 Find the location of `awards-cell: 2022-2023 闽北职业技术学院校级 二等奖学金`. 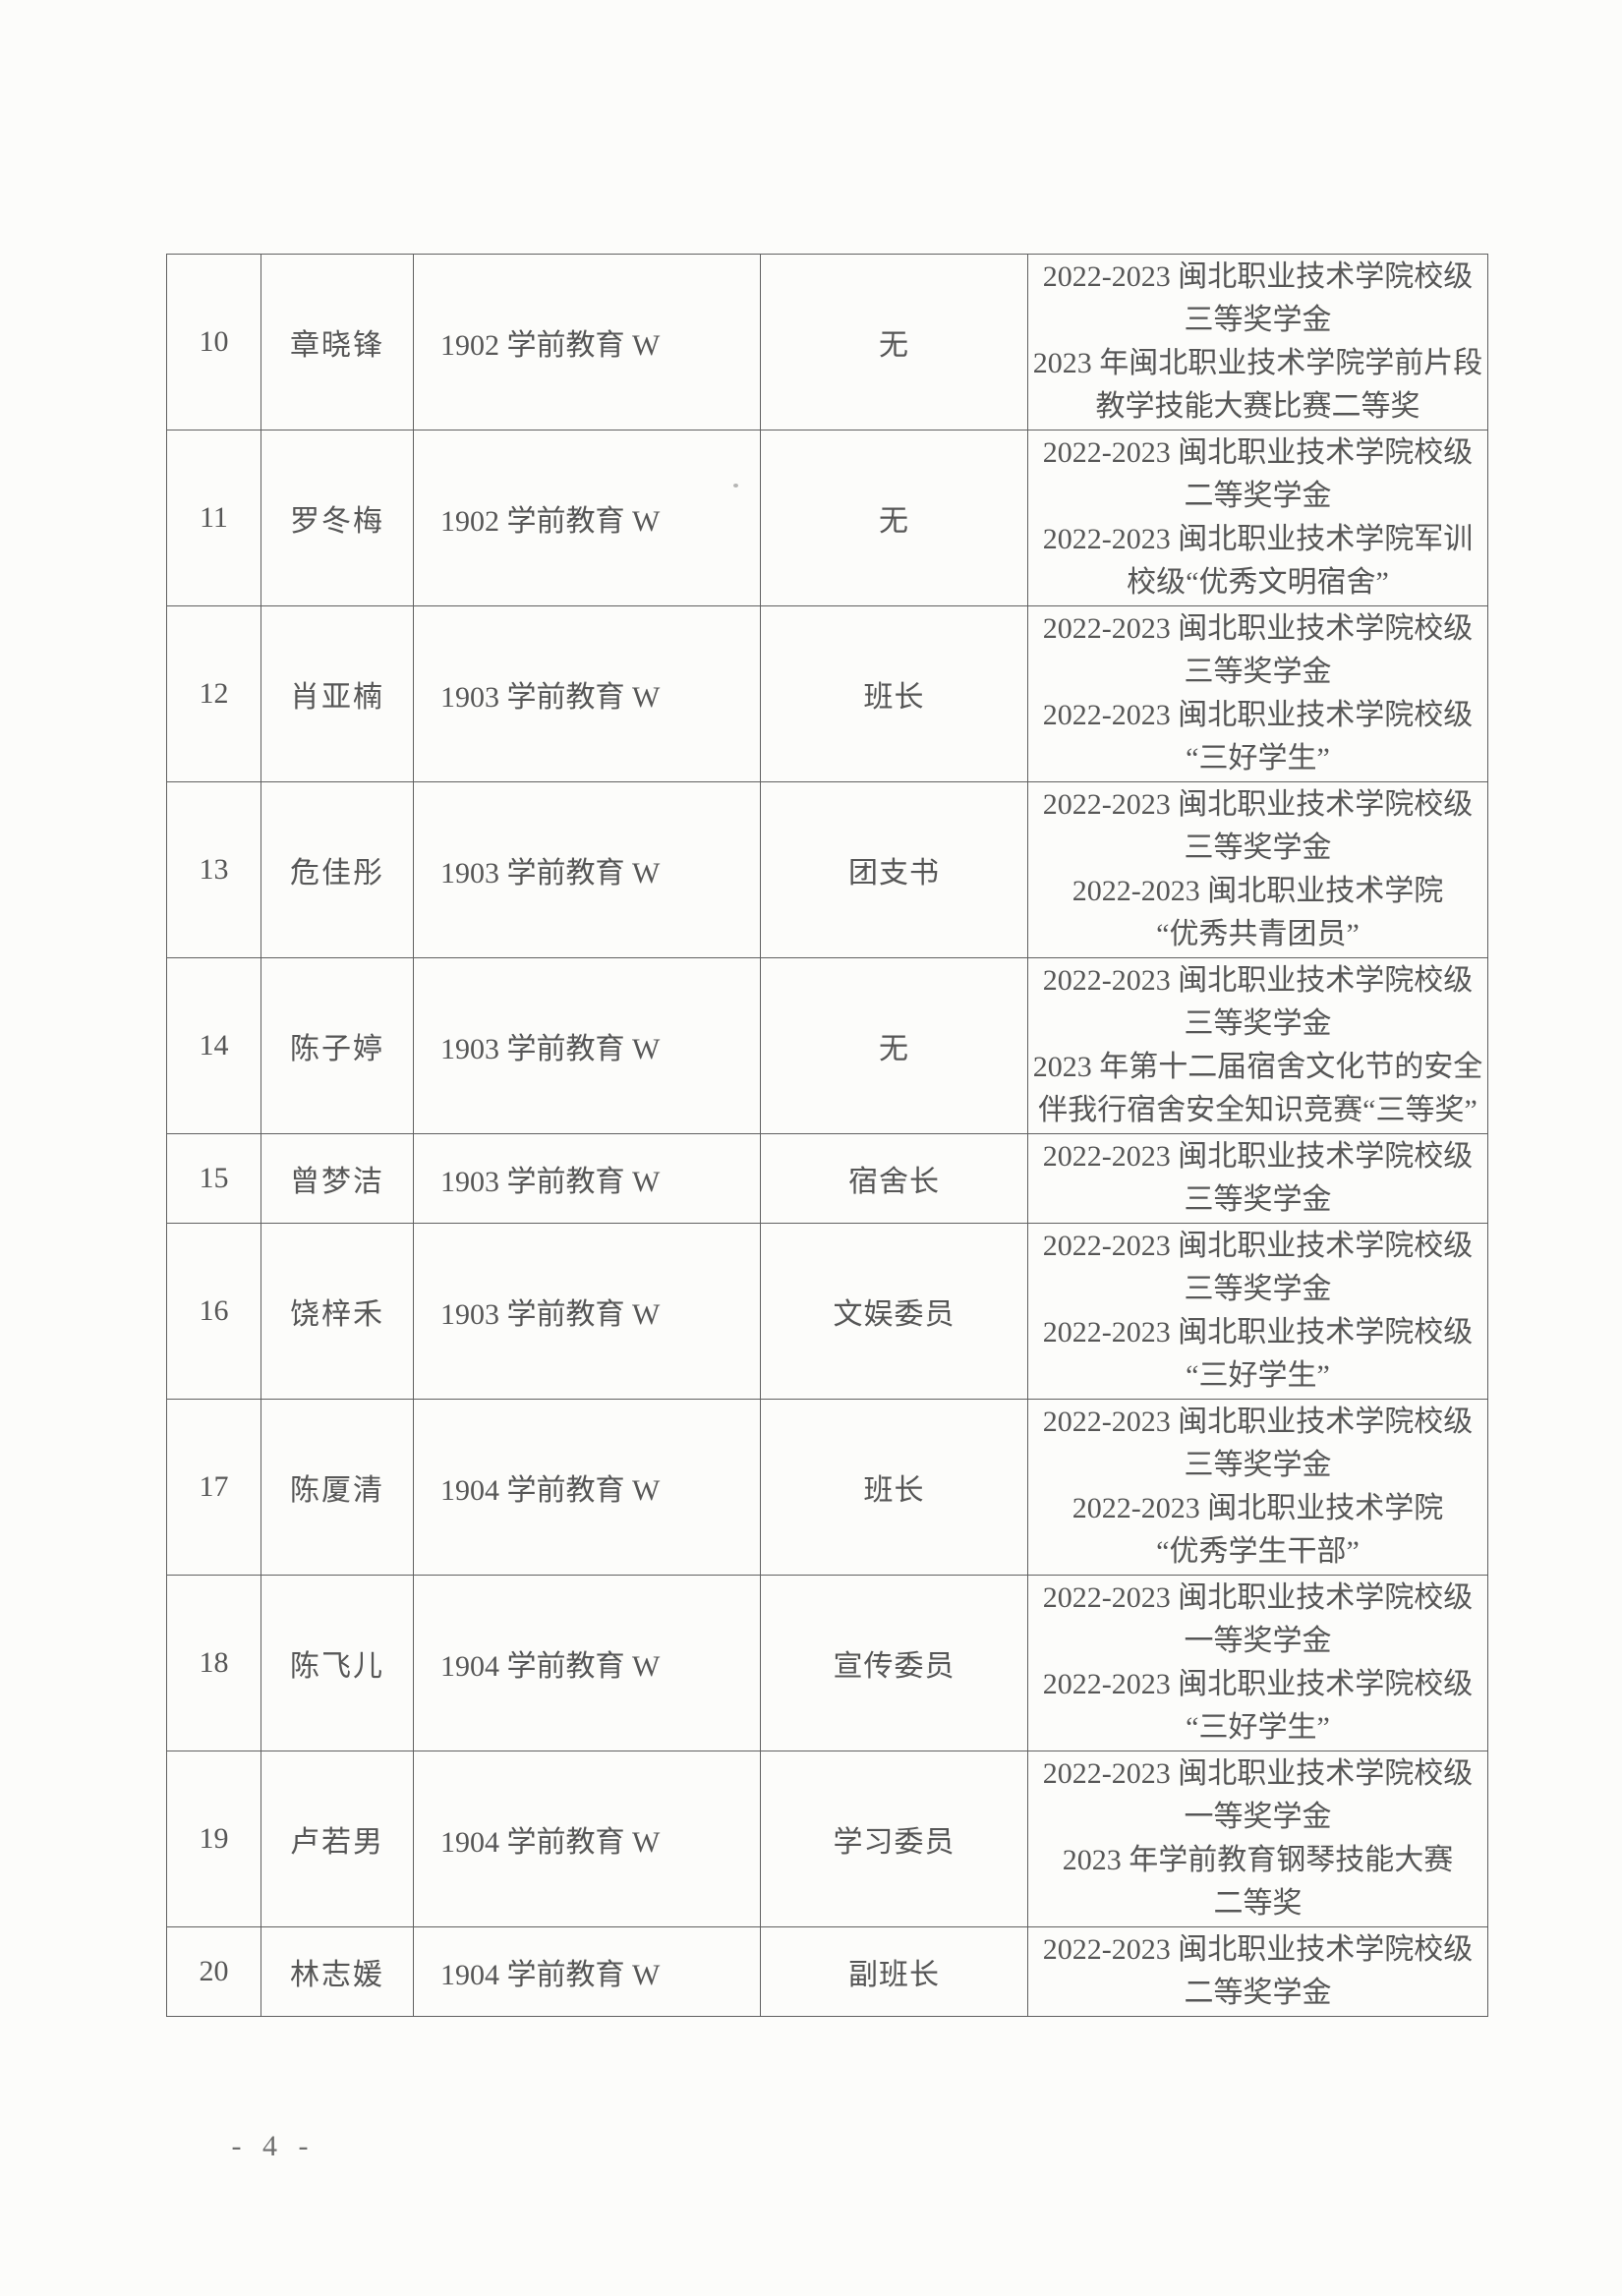

awards-cell: 2022-2023 闽北职业技术学院校级 二等奖学金 is located at coordinates (1257, 1972).